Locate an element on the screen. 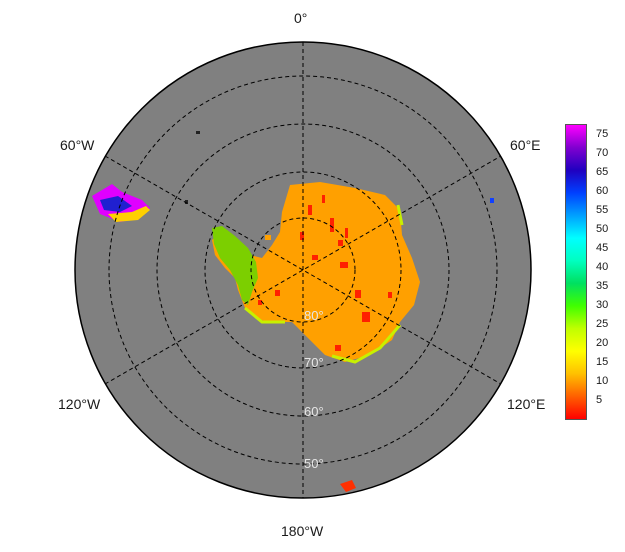 Image resolution: width=625 pixels, height=552 pixels. subantarctic-island is located at coordinates (348, 486).